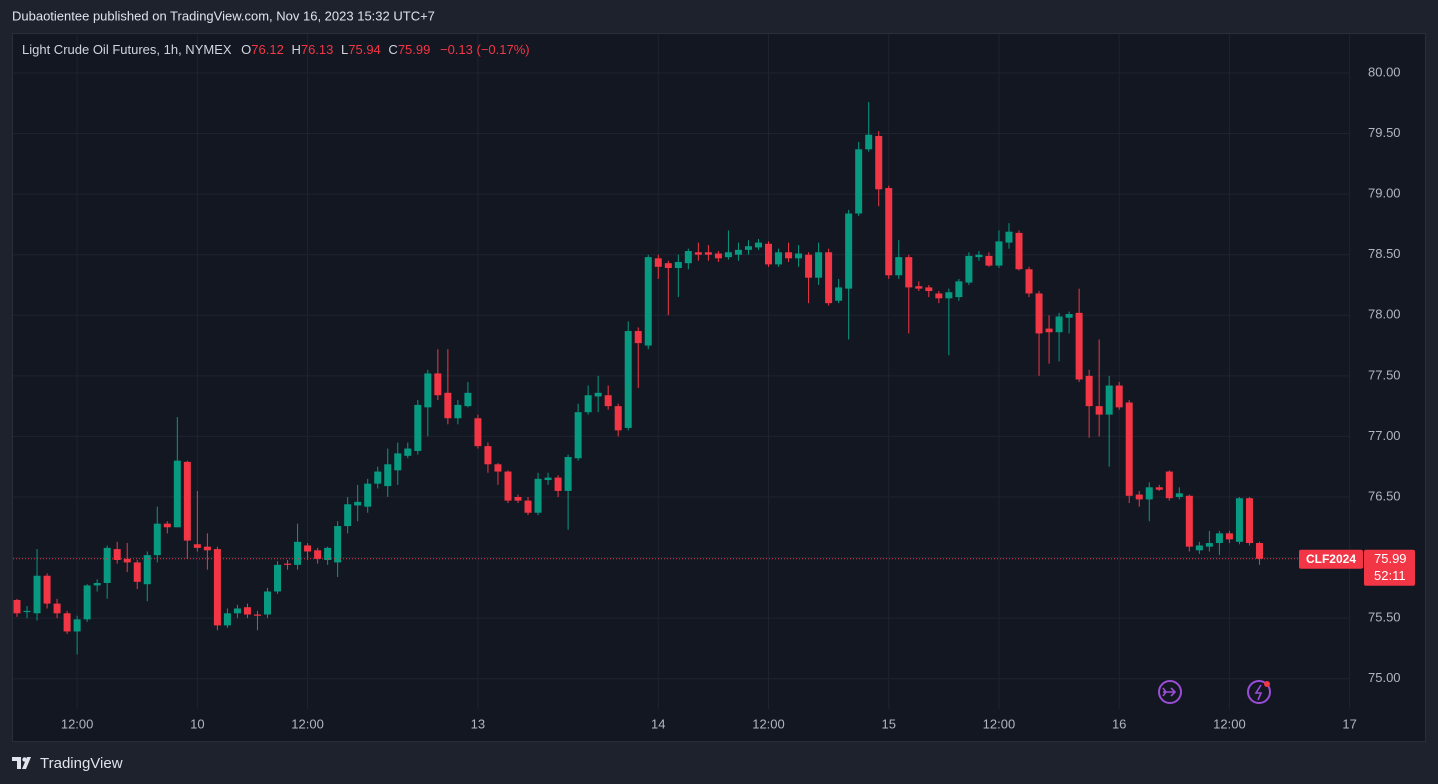 Image resolution: width=1438 pixels, height=784 pixels. Describe the element at coordinates (414, 49) in the screenshot. I see `legend-close: 75.99` at that location.